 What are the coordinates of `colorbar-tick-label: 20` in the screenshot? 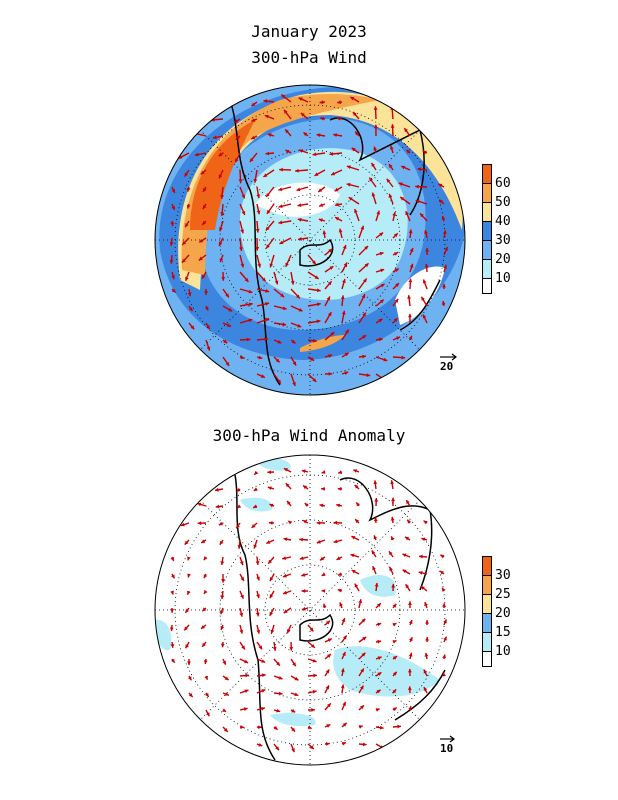 It's located at (503, 259).